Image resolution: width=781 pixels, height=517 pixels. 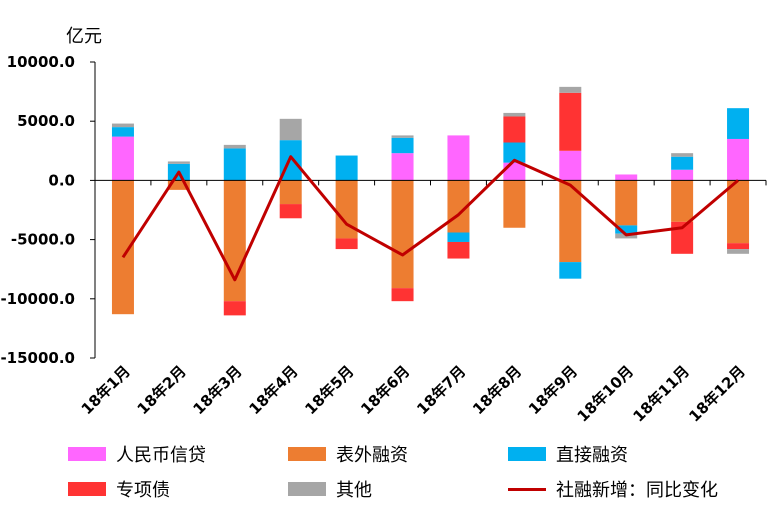 I want to click on category-label: 18年8月, so click(x=497, y=390).